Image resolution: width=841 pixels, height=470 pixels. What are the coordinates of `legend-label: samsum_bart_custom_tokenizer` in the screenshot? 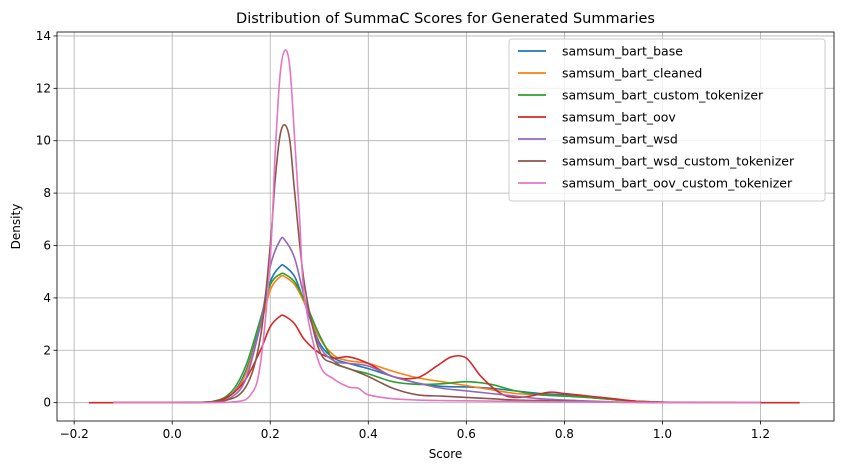 It's located at (663, 95).